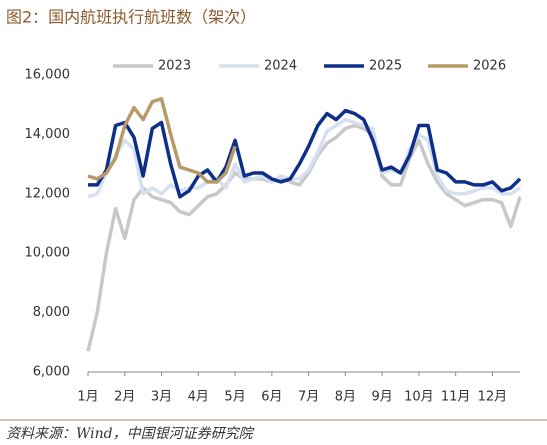 The height and width of the screenshot is (445, 547). What do you see at coordinates (271, 397) in the screenshot?
I see `x-tick-label: 6月` at bounding box center [271, 397].